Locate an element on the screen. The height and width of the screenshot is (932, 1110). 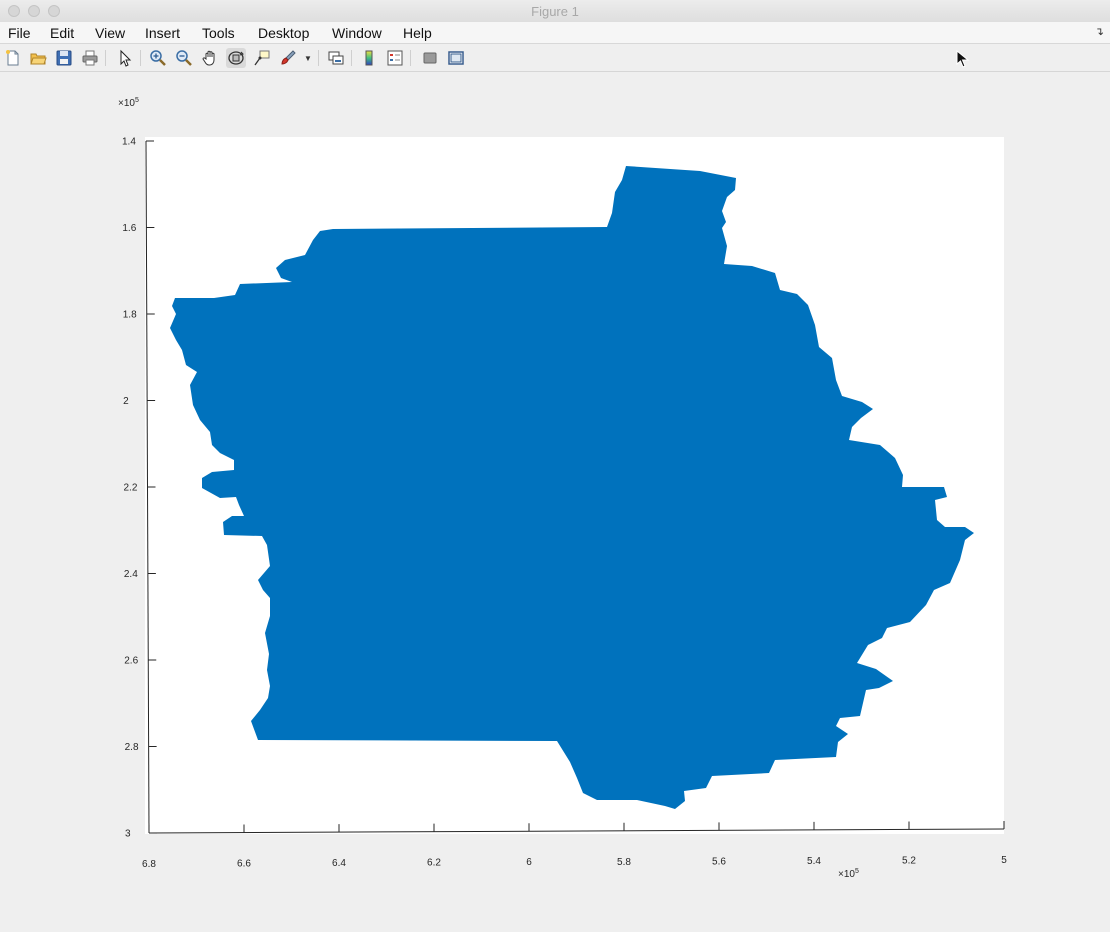
close-window-button is located at coordinates (14, 11).